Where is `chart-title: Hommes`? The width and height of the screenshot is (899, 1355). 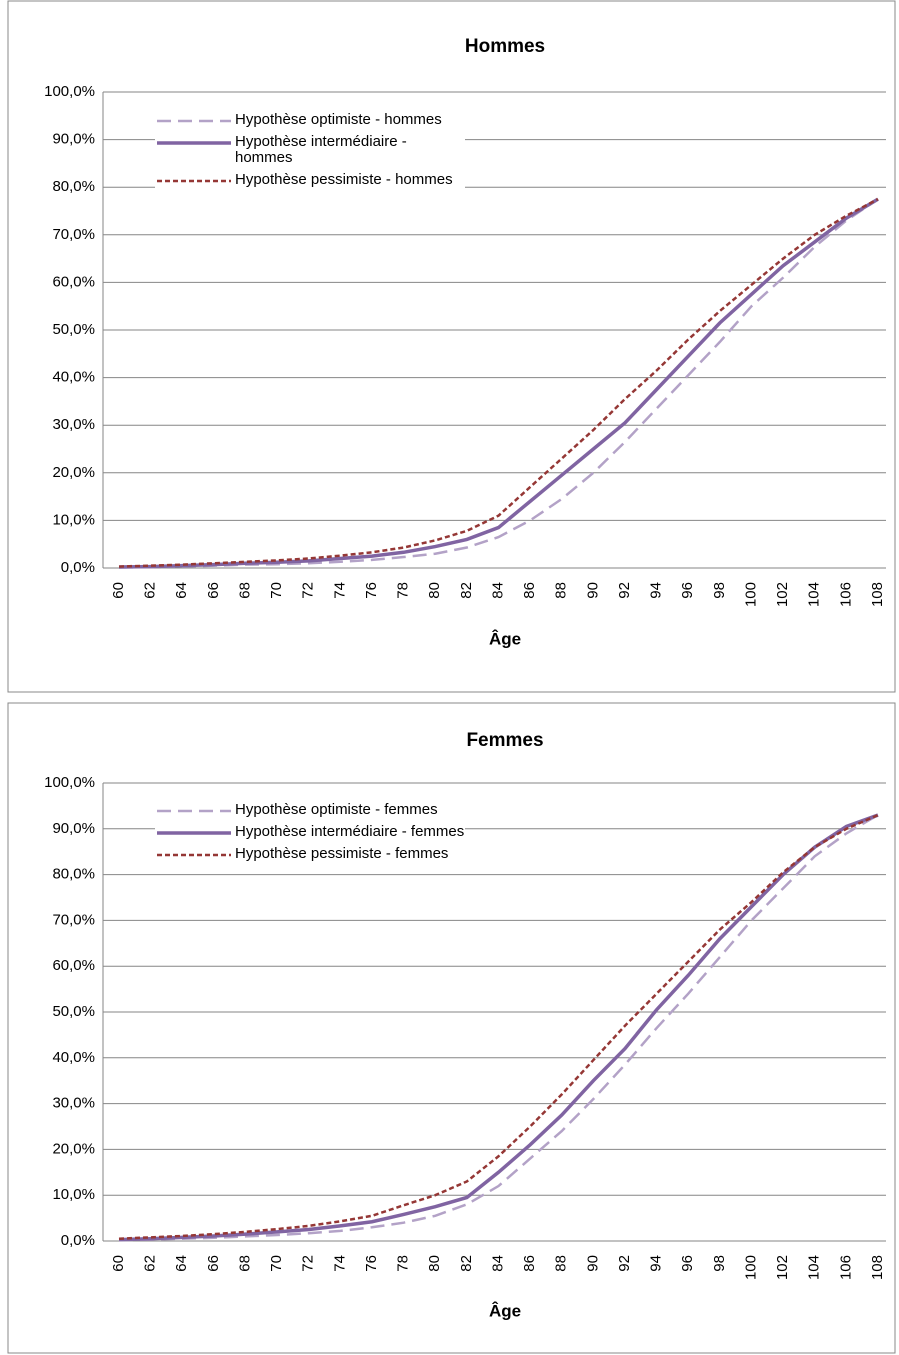
chart-title: Hommes is located at coordinates (505, 46).